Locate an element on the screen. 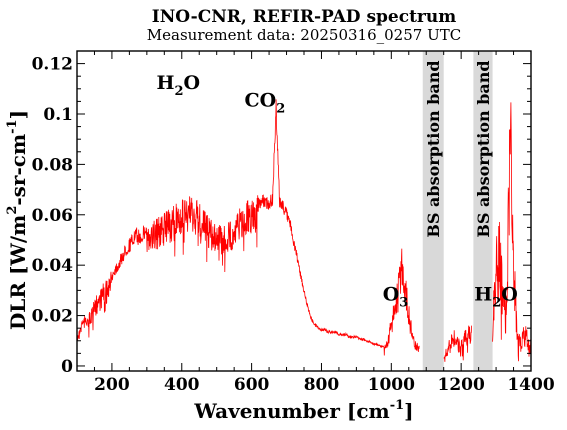  absorption-bands: BS absorption band BS absorption band is located at coordinates (457, 211).